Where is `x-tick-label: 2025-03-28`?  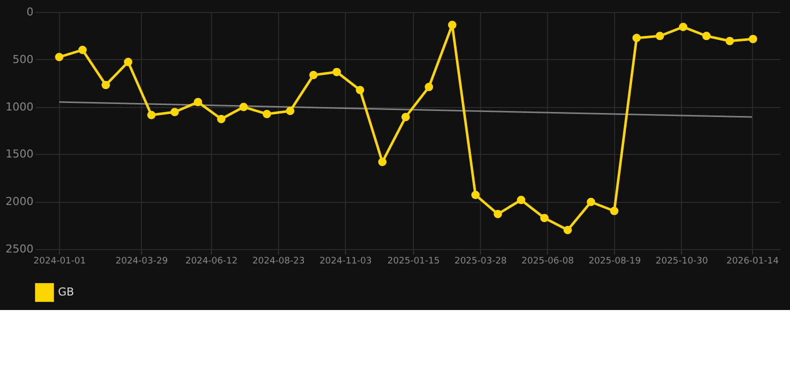
x-tick-label: 2025-03-28 is located at coordinates (481, 261).